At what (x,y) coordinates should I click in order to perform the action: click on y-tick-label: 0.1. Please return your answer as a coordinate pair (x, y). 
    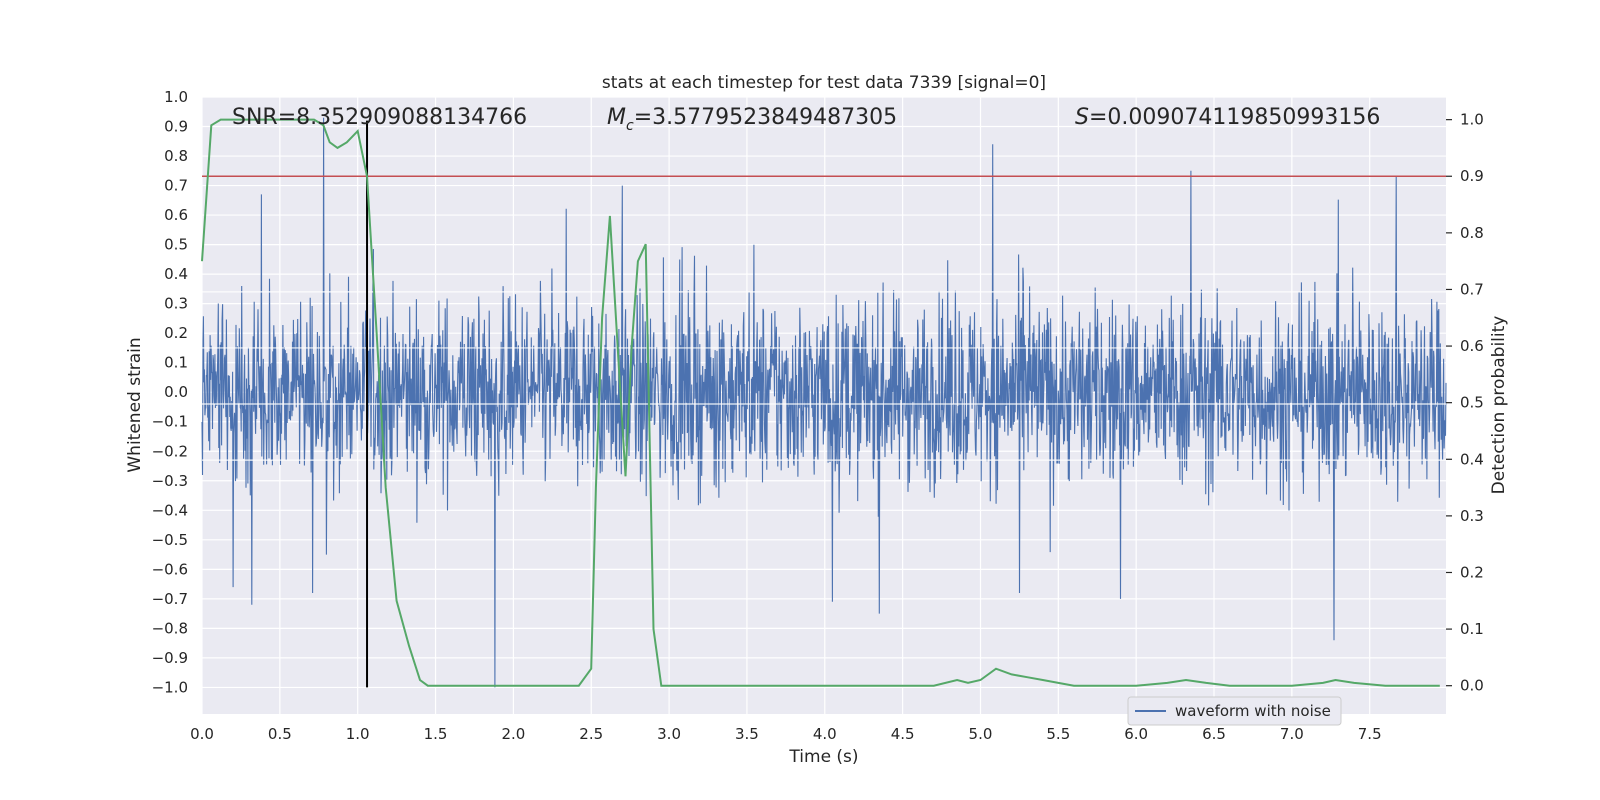
    Looking at the image, I should click on (176, 363).